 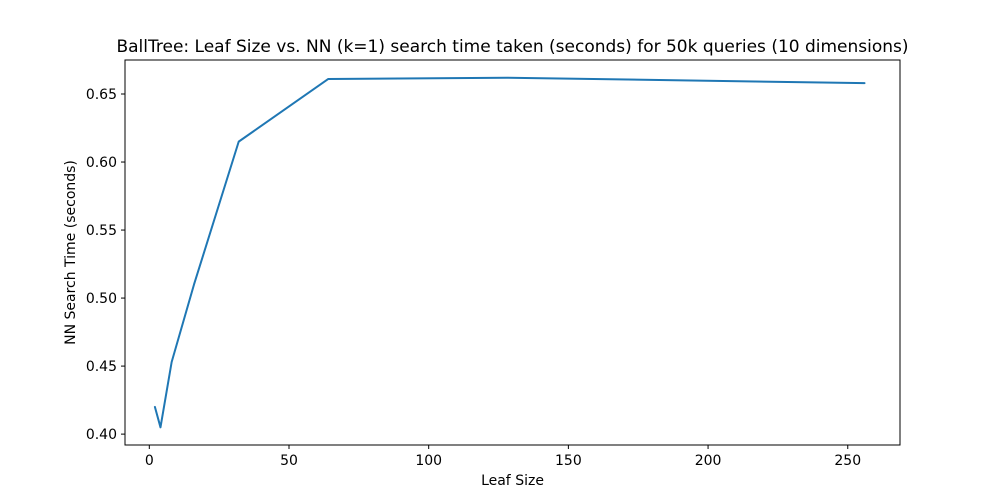 What do you see at coordinates (149, 461) in the screenshot?
I see `x-tick-label: 0` at bounding box center [149, 461].